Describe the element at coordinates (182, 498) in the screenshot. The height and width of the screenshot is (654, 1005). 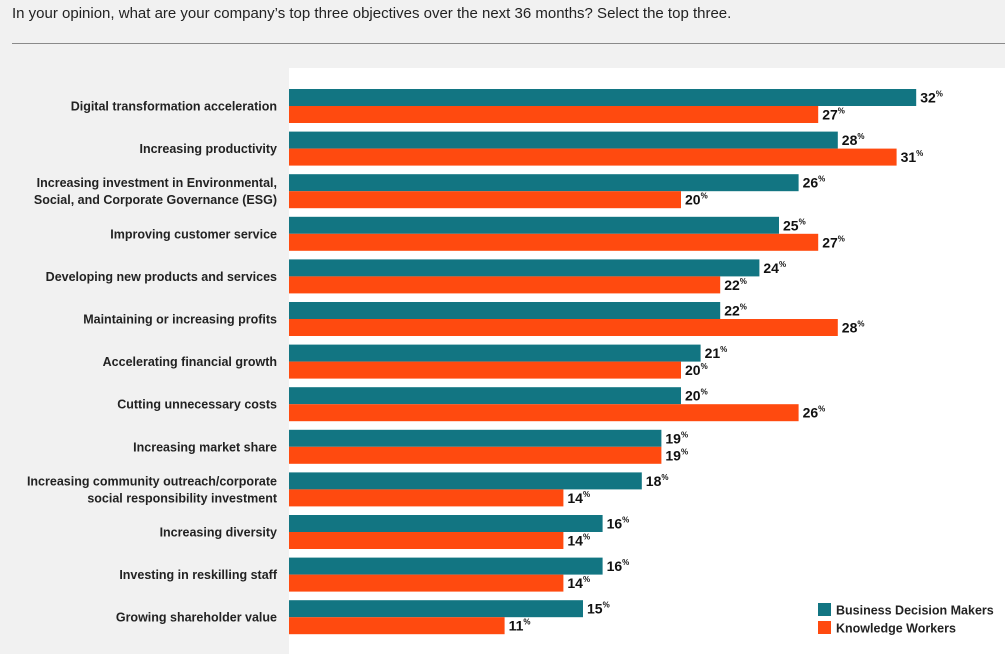
I see `category-label-line: social responsibility investment` at that location.